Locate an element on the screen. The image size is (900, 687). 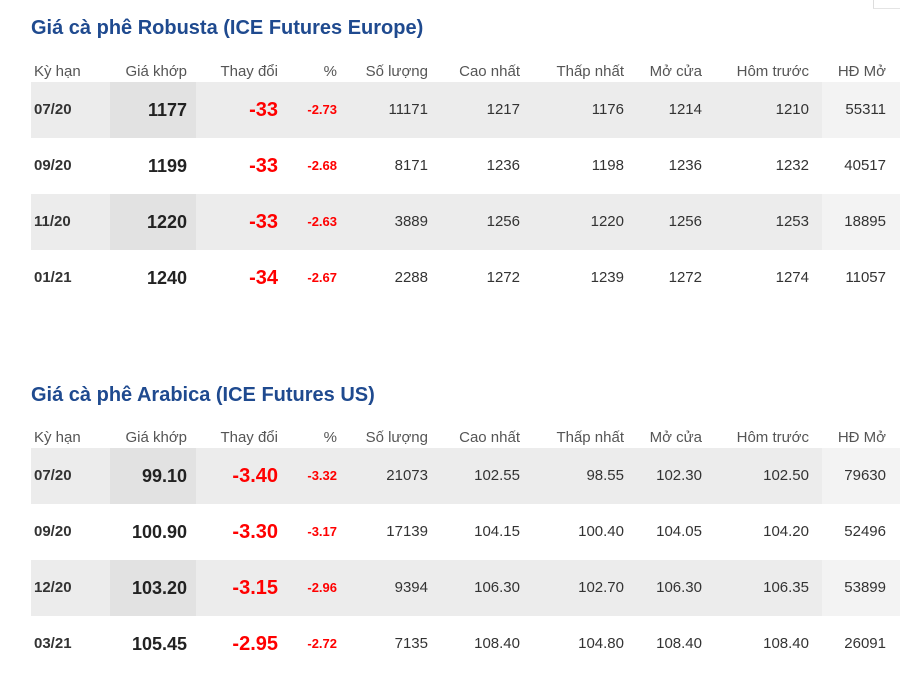
cell-high: 1272 is located at coordinates (503, 277).